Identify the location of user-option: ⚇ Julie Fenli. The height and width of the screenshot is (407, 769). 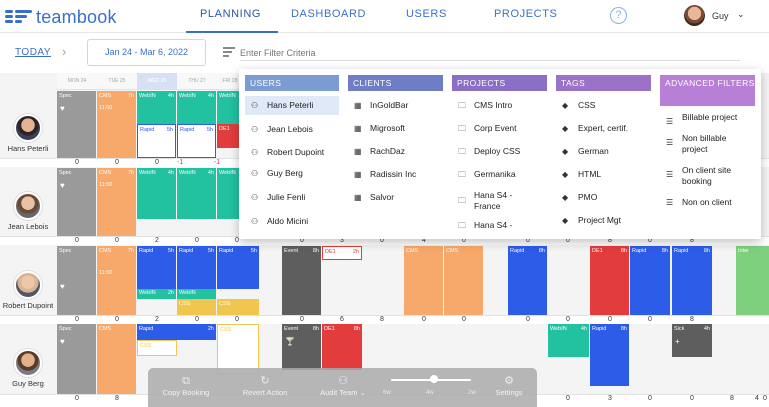
(278, 197).